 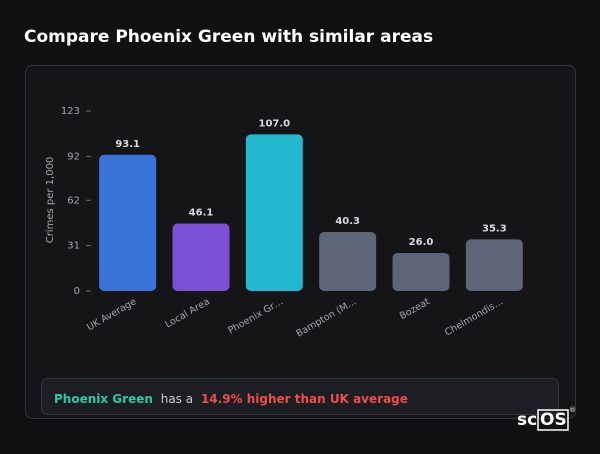 I want to click on note-text: has a, so click(x=177, y=399).